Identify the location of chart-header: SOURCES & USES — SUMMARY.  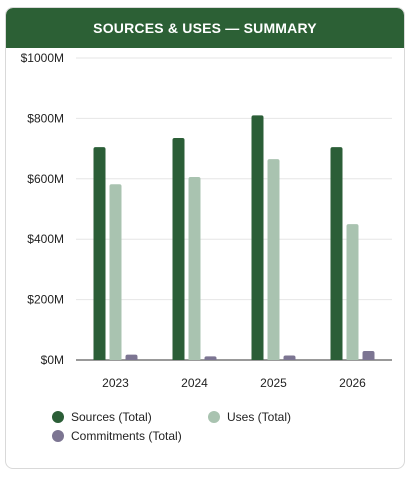
(205, 28).